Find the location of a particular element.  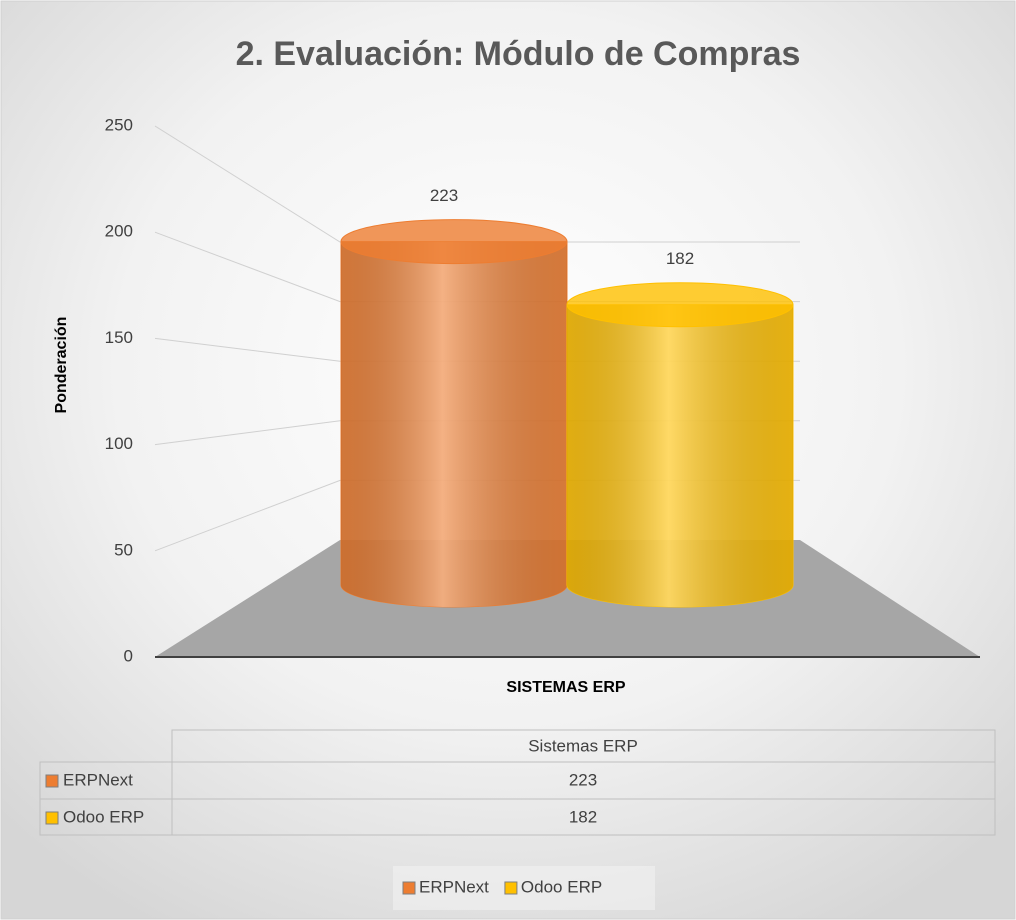

table-row-label: ERPNext is located at coordinates (98, 779).